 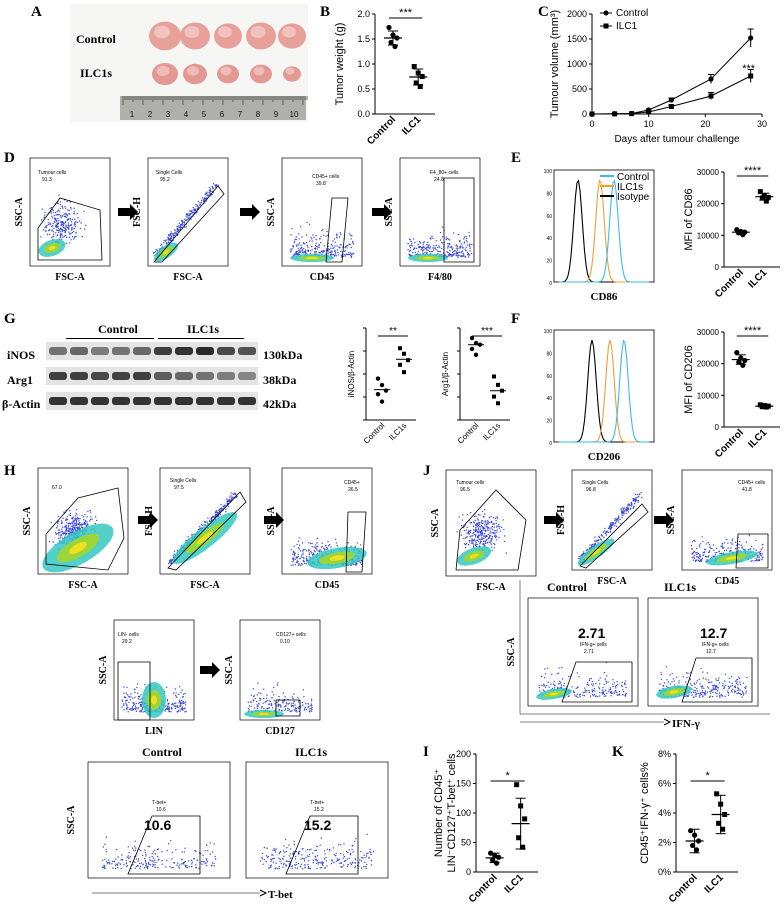 I want to click on y-tick-label: 0.0, so click(x=363, y=114).